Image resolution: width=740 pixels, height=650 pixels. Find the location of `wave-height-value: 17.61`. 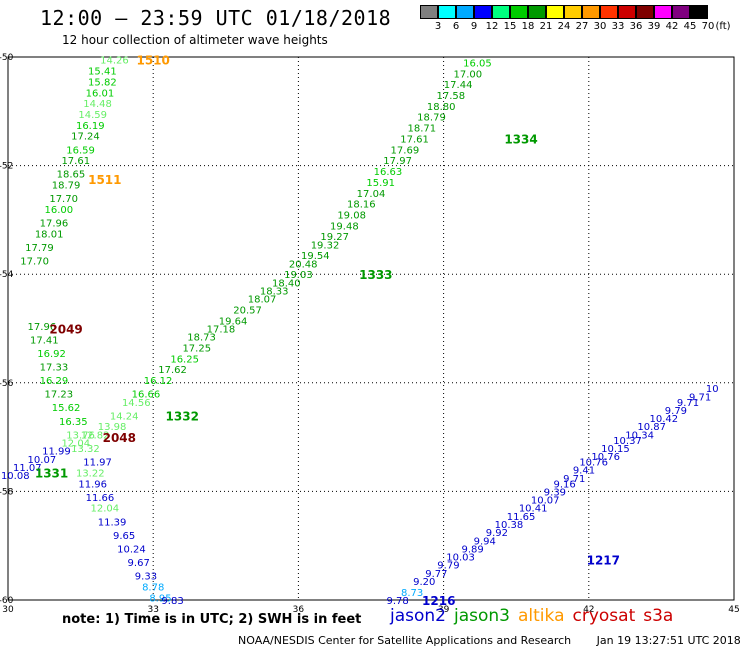

wave-height-value: 17.61 is located at coordinates (75, 161).